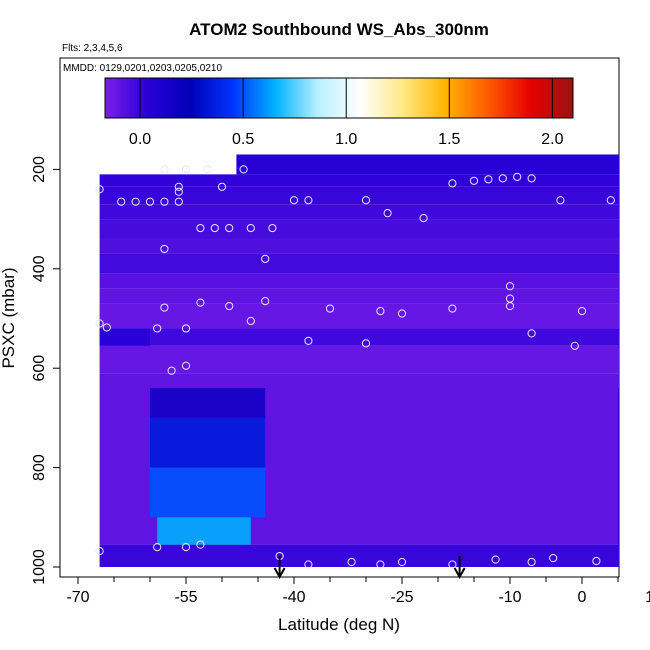 The width and height of the screenshot is (650, 650). What do you see at coordinates (77, 597) in the screenshot?
I see `x-tick-label: -70` at bounding box center [77, 597].